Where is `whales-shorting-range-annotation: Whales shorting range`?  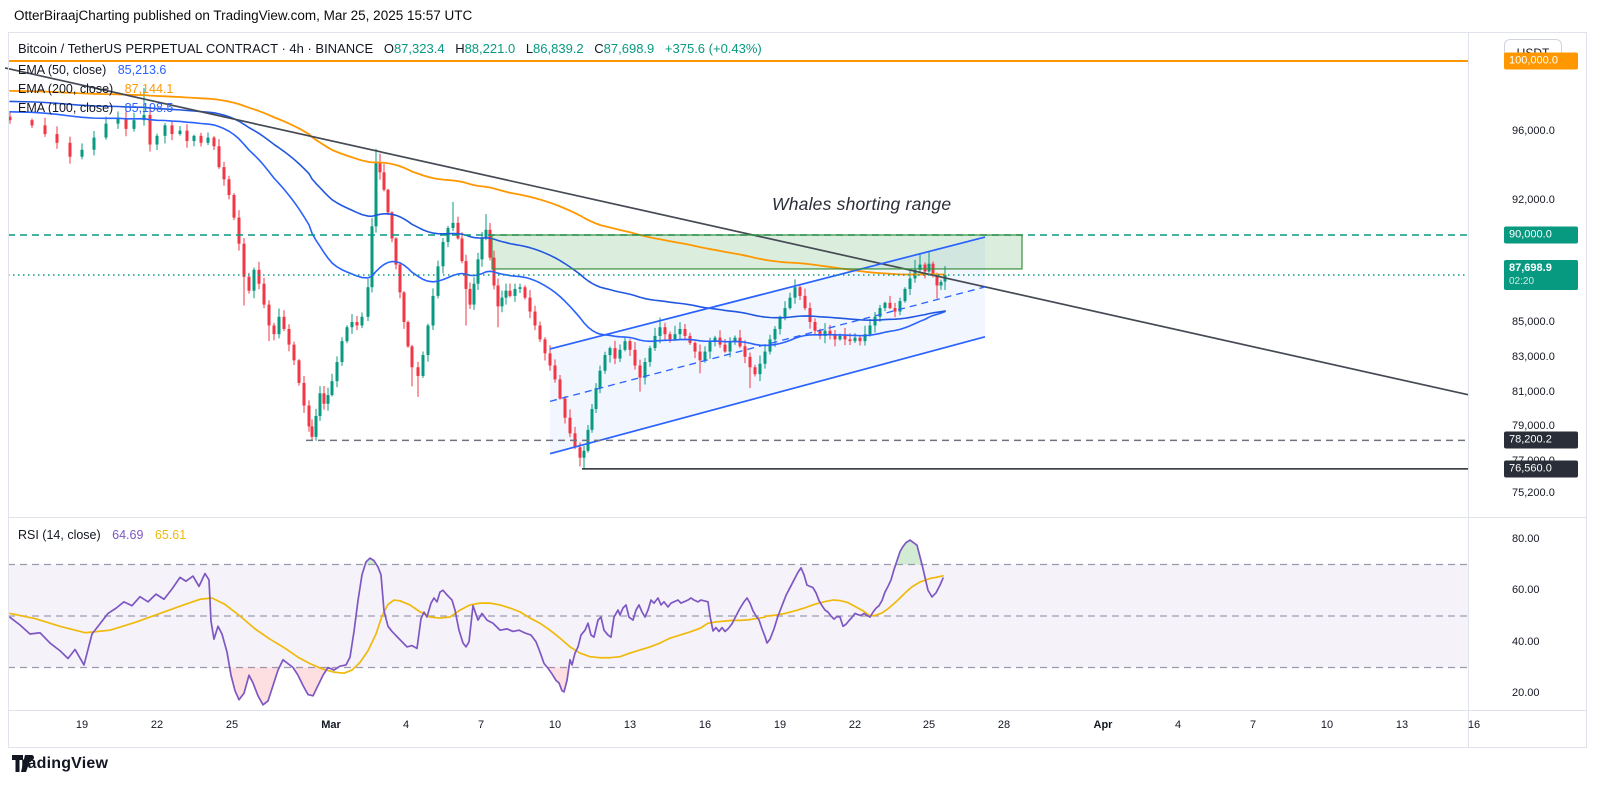 whales-shorting-range-annotation: Whales shorting range is located at coordinates (862, 204).